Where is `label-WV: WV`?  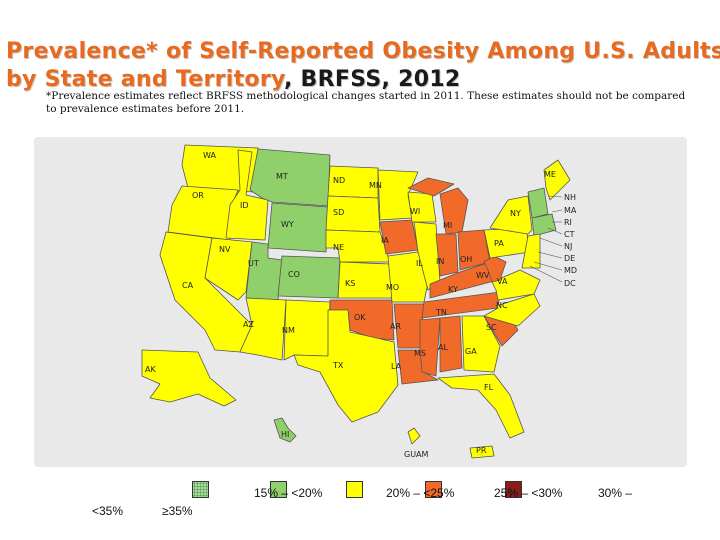 label-WV: WV is located at coordinates (483, 275).